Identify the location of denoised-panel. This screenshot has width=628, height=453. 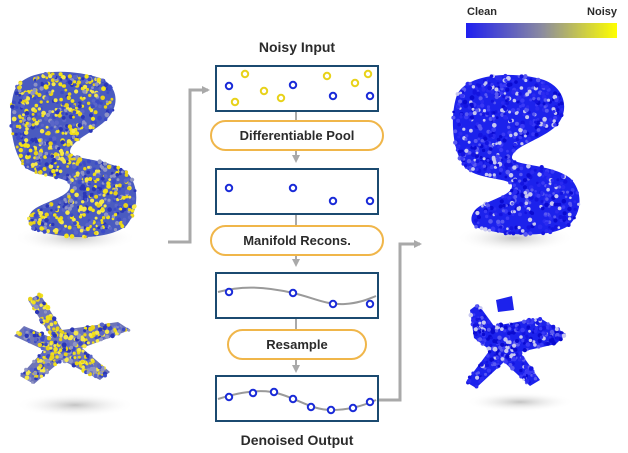
(297, 398).